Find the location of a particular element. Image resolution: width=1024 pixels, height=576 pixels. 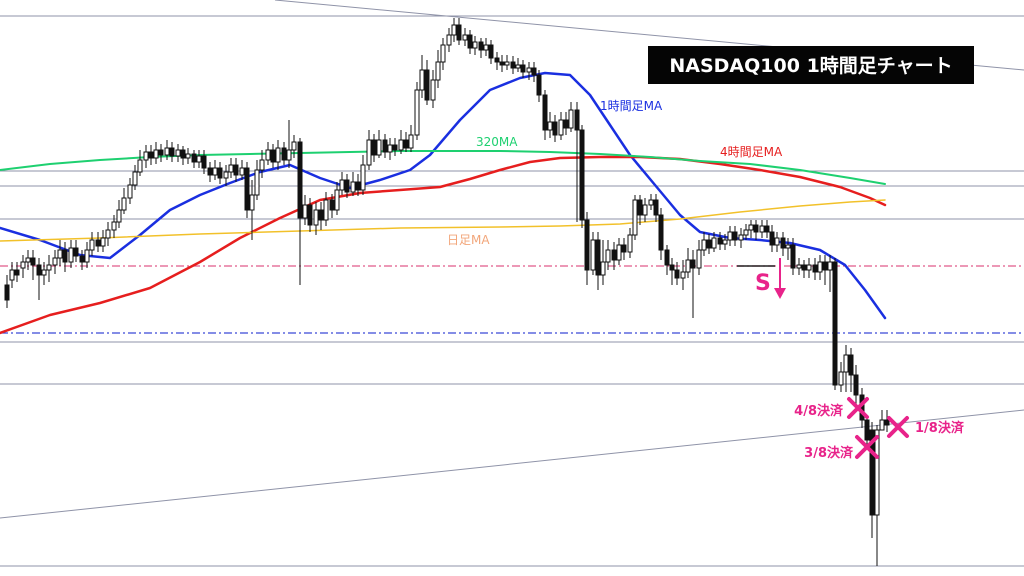

signal-arrow-icon is located at coordinates (780, 293).